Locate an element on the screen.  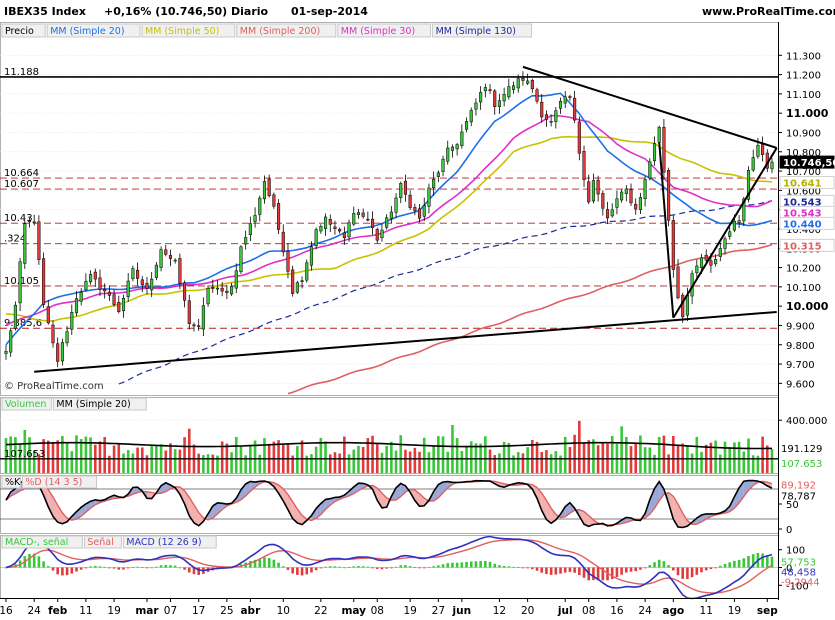
x-tick-label: feb is located at coordinates (58, 611).